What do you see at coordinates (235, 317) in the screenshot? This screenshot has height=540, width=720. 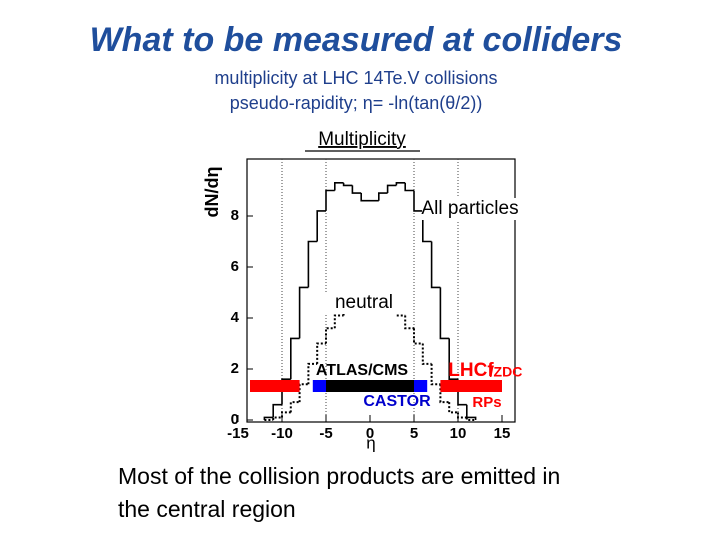 I see `y-tick-label: 4` at bounding box center [235, 317].